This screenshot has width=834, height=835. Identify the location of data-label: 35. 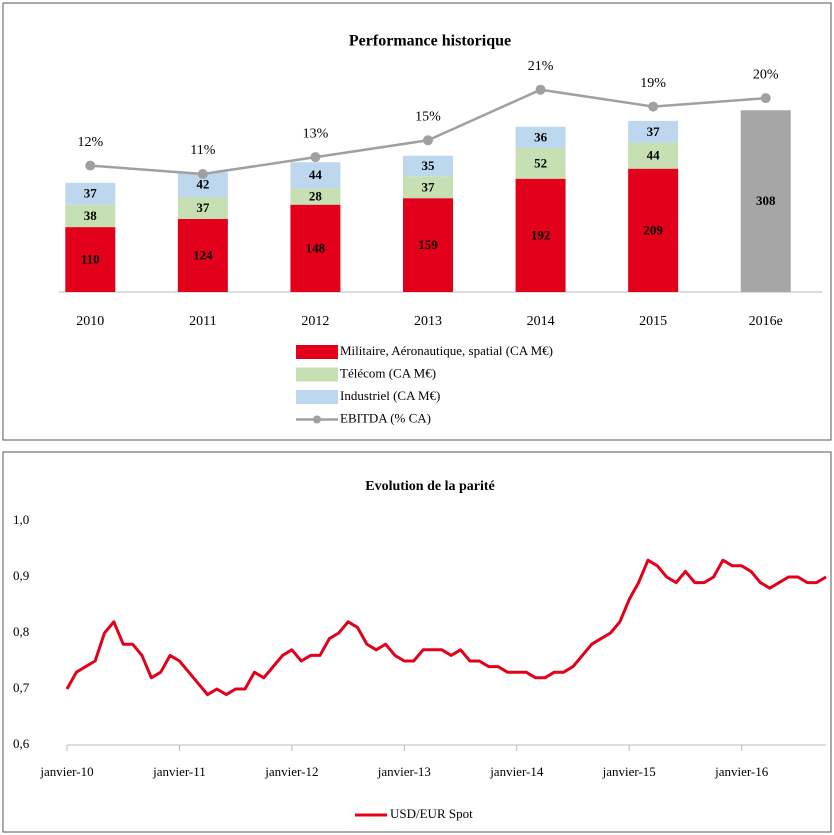
(429, 165).